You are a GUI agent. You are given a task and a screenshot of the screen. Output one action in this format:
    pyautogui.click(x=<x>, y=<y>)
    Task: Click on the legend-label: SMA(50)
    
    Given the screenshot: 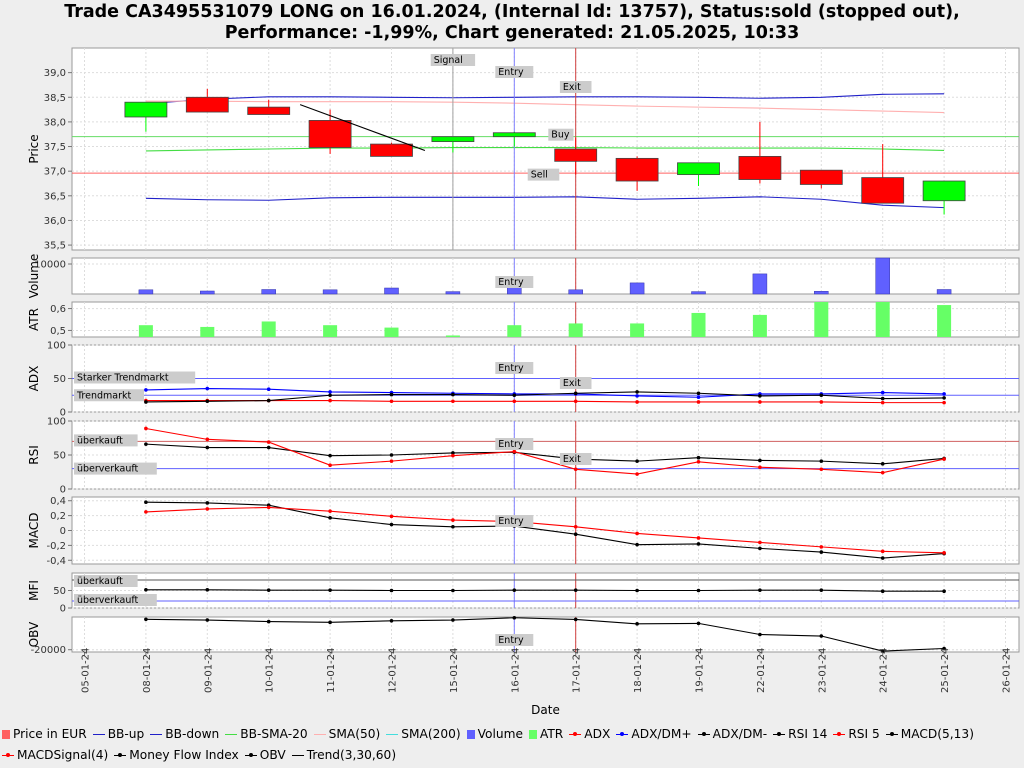 What is the action you would take?
    pyautogui.click(x=354, y=734)
    